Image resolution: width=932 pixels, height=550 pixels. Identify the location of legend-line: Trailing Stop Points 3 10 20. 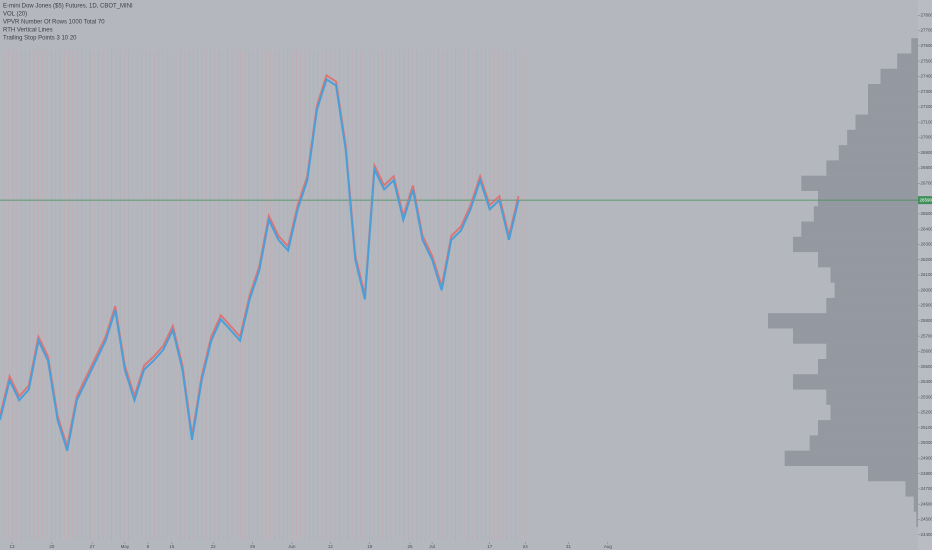
(40, 39).